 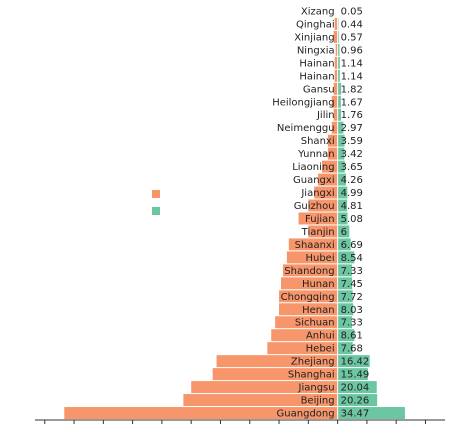 I want to click on value-label: 15.49, so click(x=355, y=375).